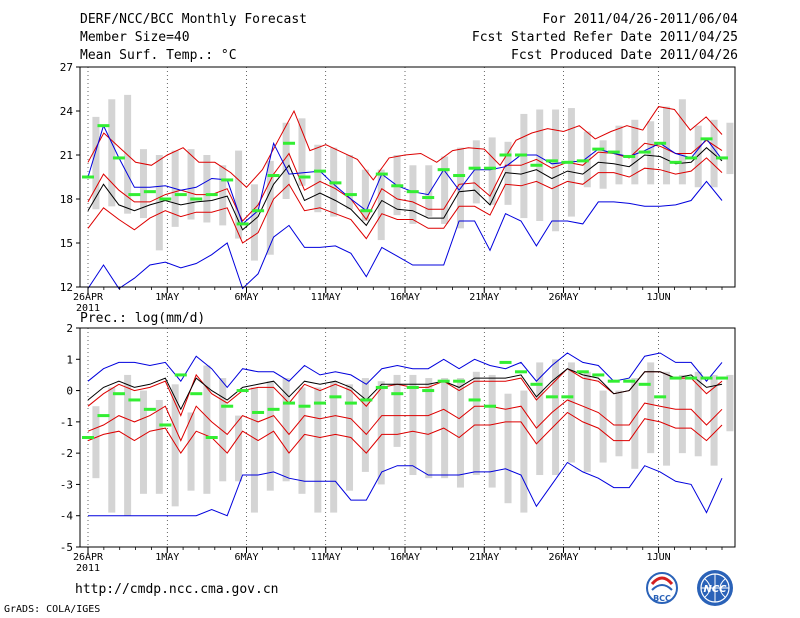 This screenshot has height=618, width=800. I want to click on panel1-xtick-label: 16MAY, so click(405, 297).